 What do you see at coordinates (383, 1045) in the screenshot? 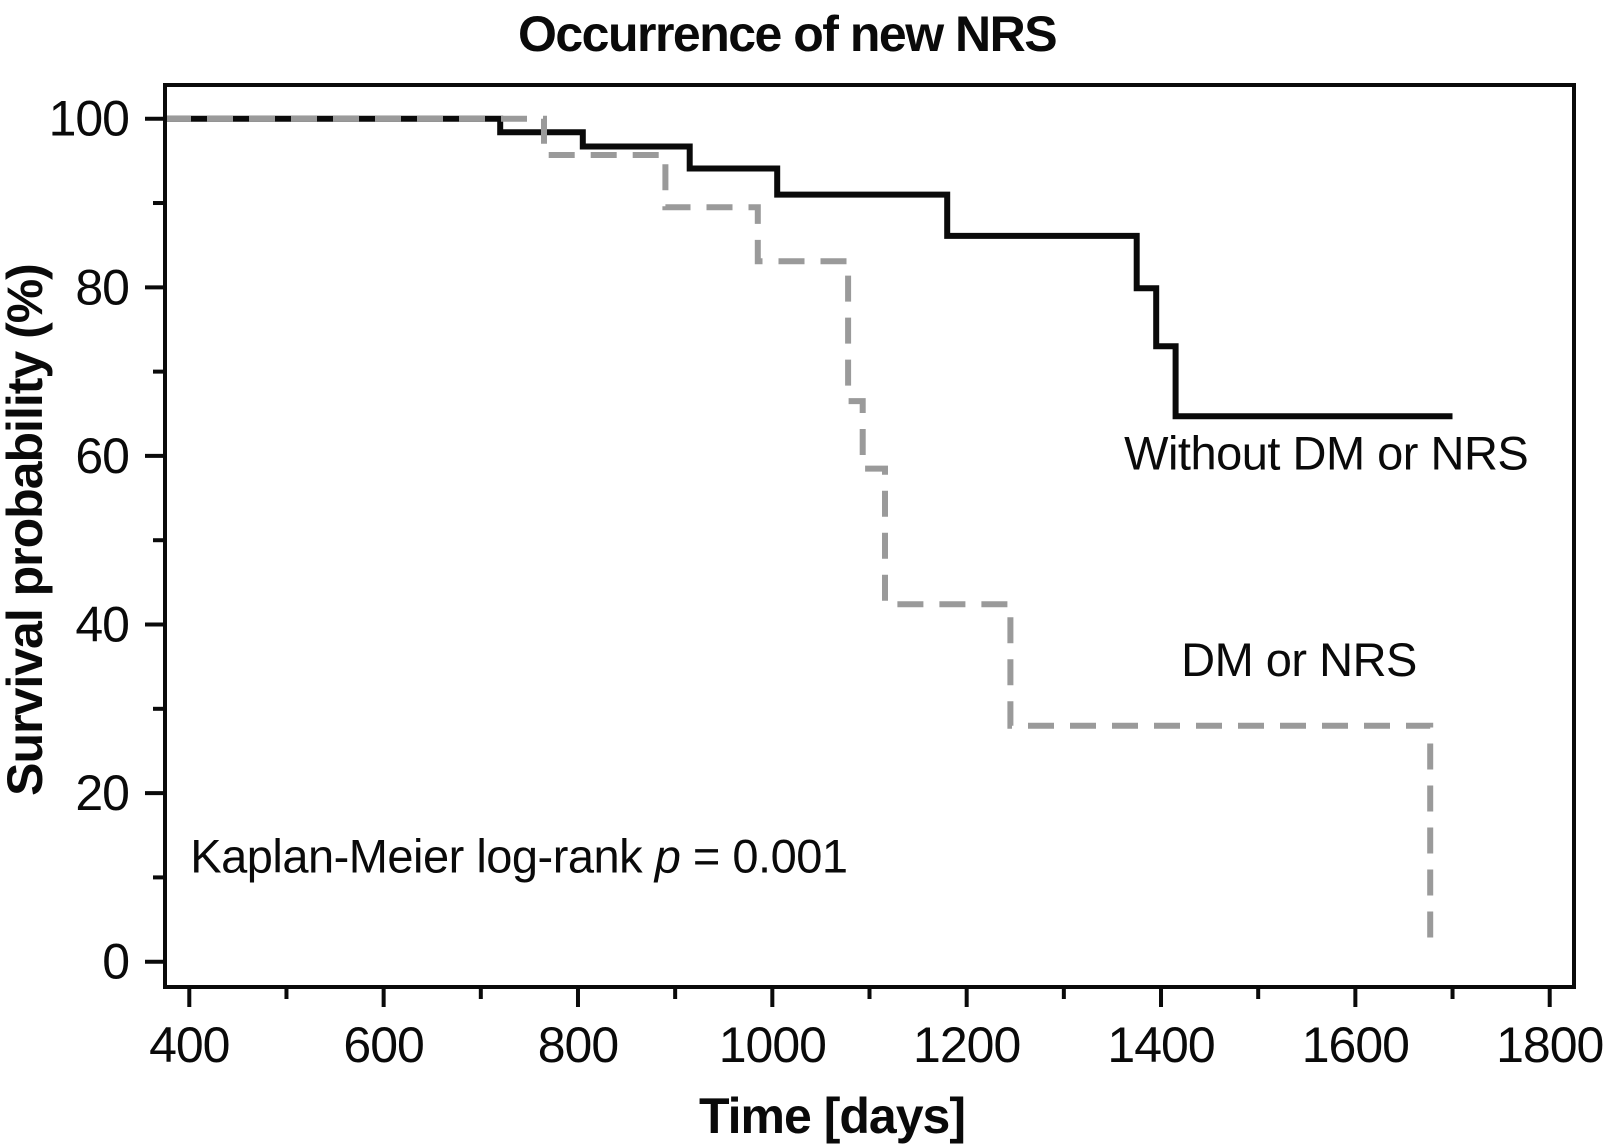
I see `x-tick-label: 600` at bounding box center [383, 1045].